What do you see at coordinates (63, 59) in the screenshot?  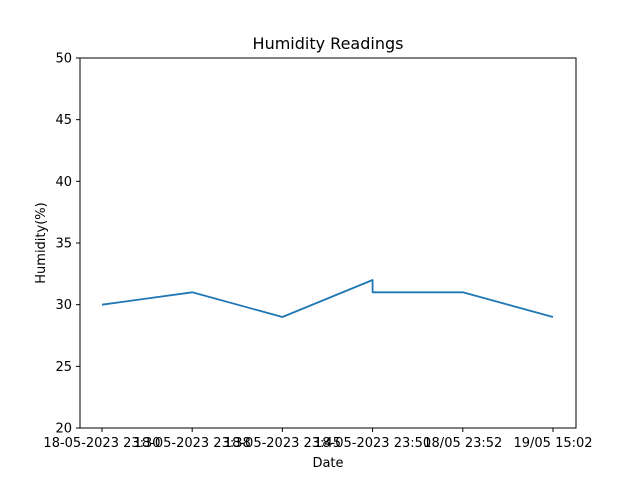 I see `y-tick-label: 50` at bounding box center [63, 59].